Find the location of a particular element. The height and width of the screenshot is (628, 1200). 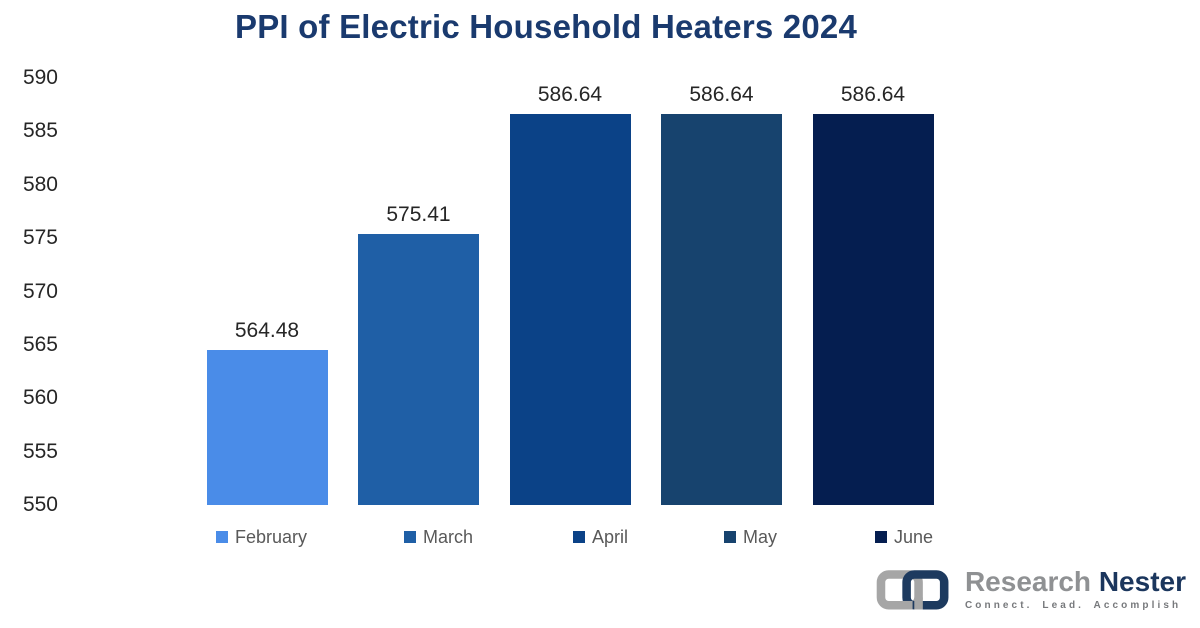

bar-may is located at coordinates (721, 309).